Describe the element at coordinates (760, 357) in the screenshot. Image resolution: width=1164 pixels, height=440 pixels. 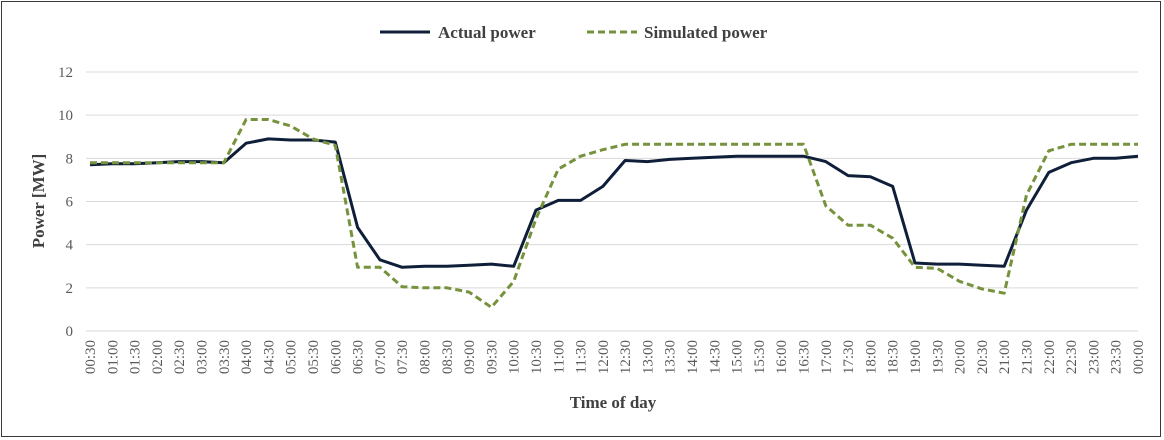
I see `x-tick-label: 15:30` at that location.